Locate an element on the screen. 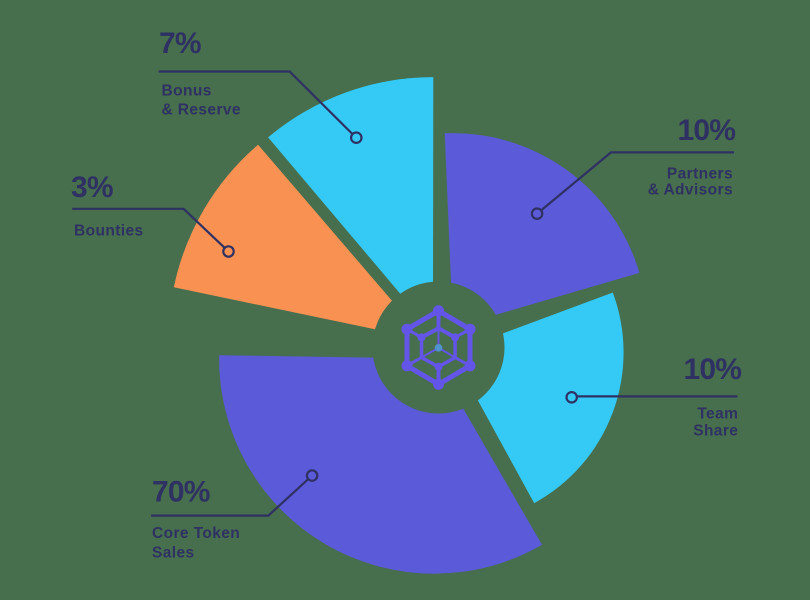 This screenshot has height=600, width=810. svg-text: Partners is located at coordinates (700, 173).